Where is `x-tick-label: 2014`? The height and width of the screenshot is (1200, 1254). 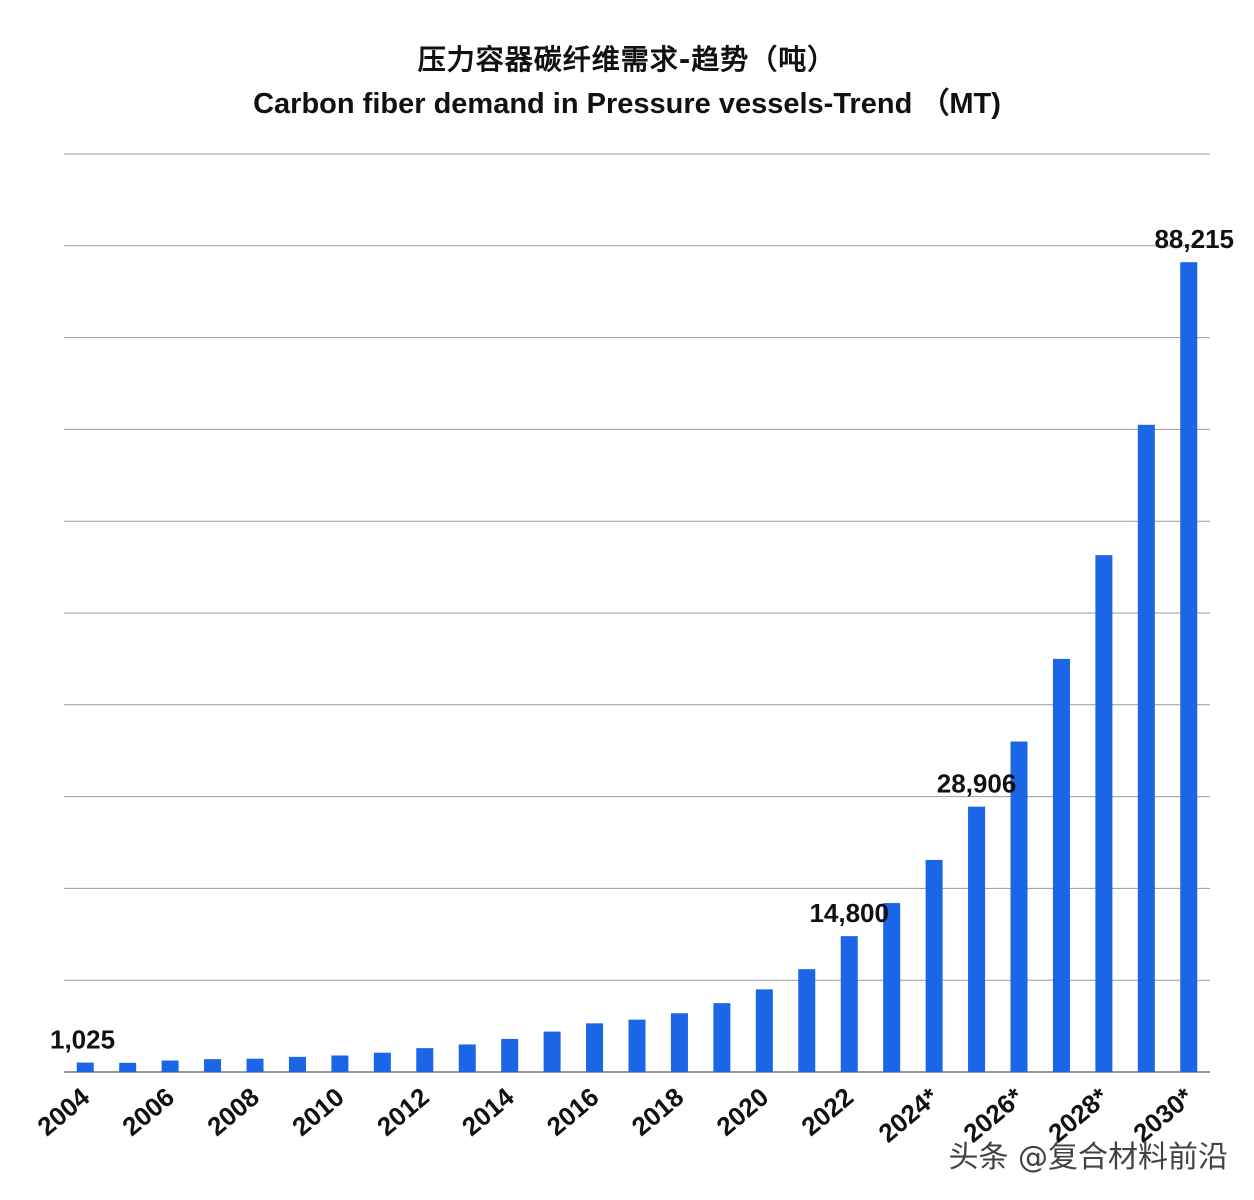 x-tick-label: 2014 is located at coordinates (488, 1111).